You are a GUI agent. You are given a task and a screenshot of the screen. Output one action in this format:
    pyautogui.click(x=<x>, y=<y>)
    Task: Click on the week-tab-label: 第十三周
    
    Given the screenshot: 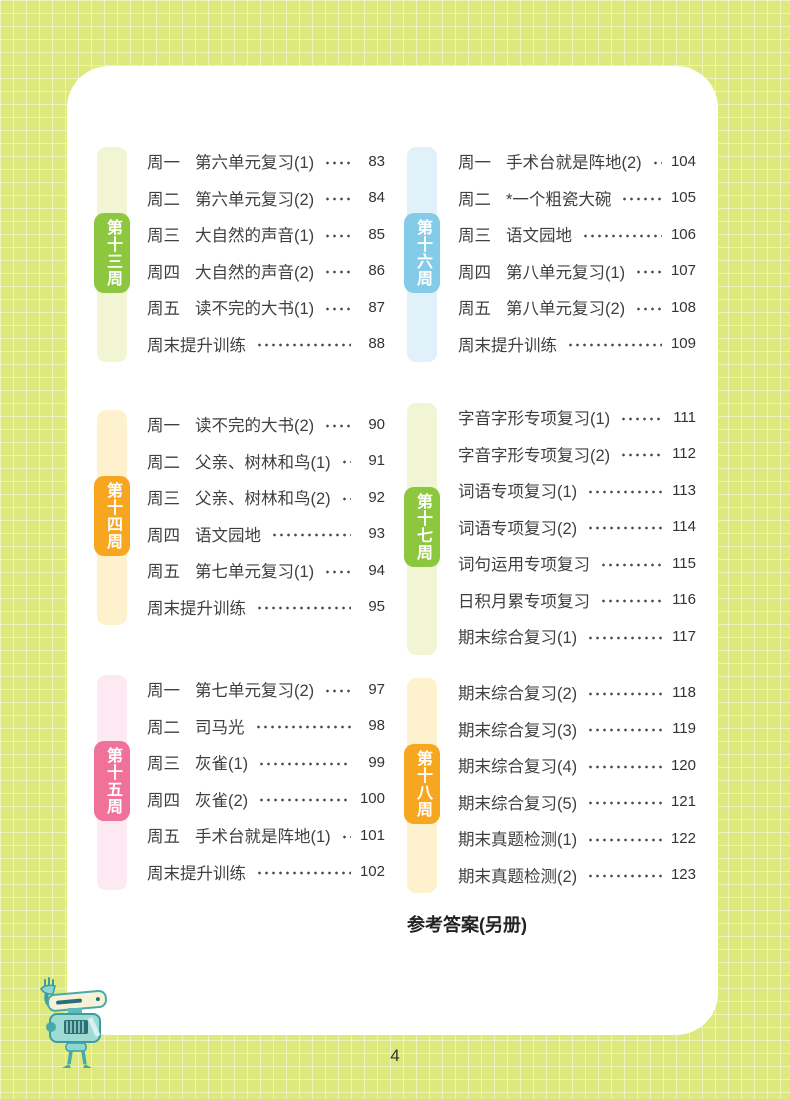 What is the action you would take?
    pyautogui.click(x=112, y=252)
    